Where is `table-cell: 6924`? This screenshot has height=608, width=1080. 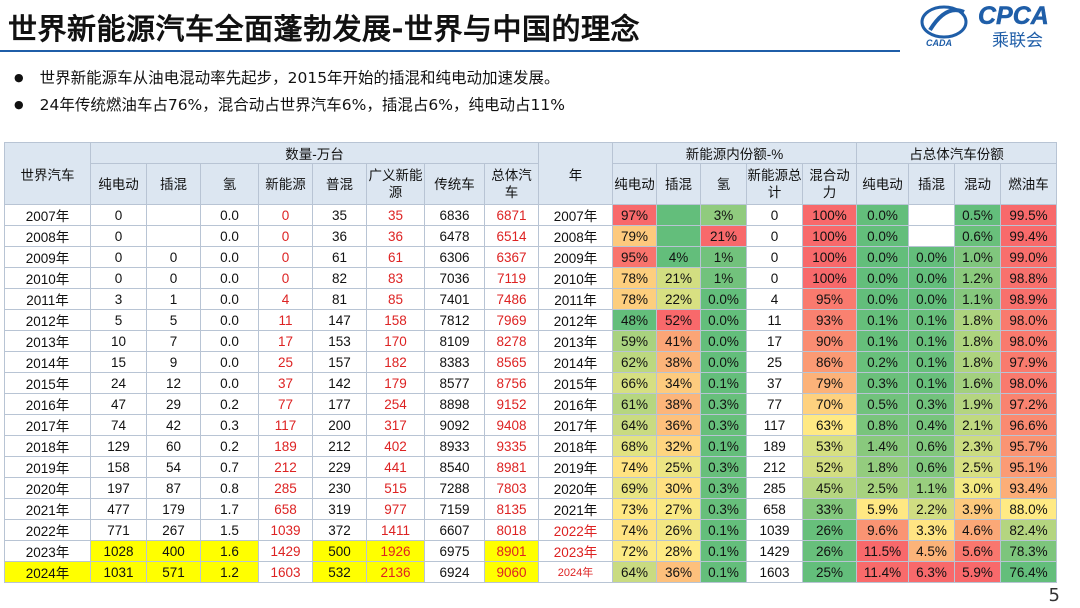
table-cell: 6924 is located at coordinates (454, 572).